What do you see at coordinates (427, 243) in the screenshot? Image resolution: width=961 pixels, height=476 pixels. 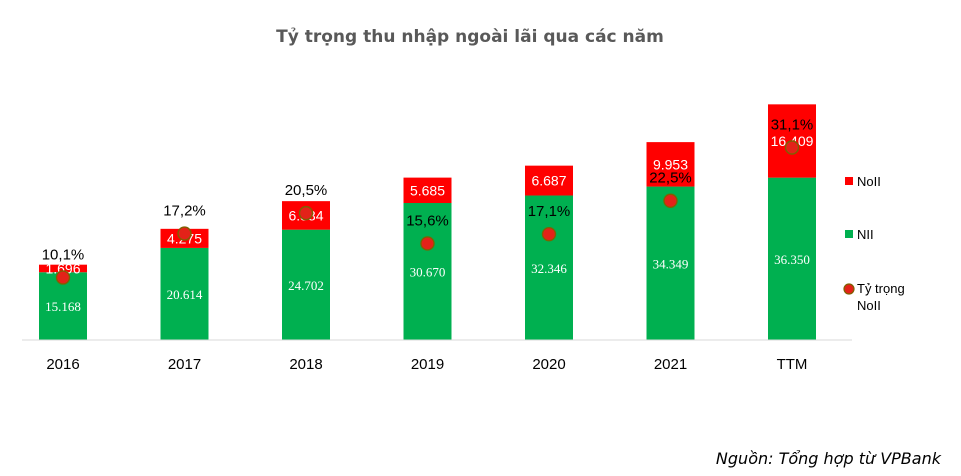 I see `ratio-marker-2019` at bounding box center [427, 243].